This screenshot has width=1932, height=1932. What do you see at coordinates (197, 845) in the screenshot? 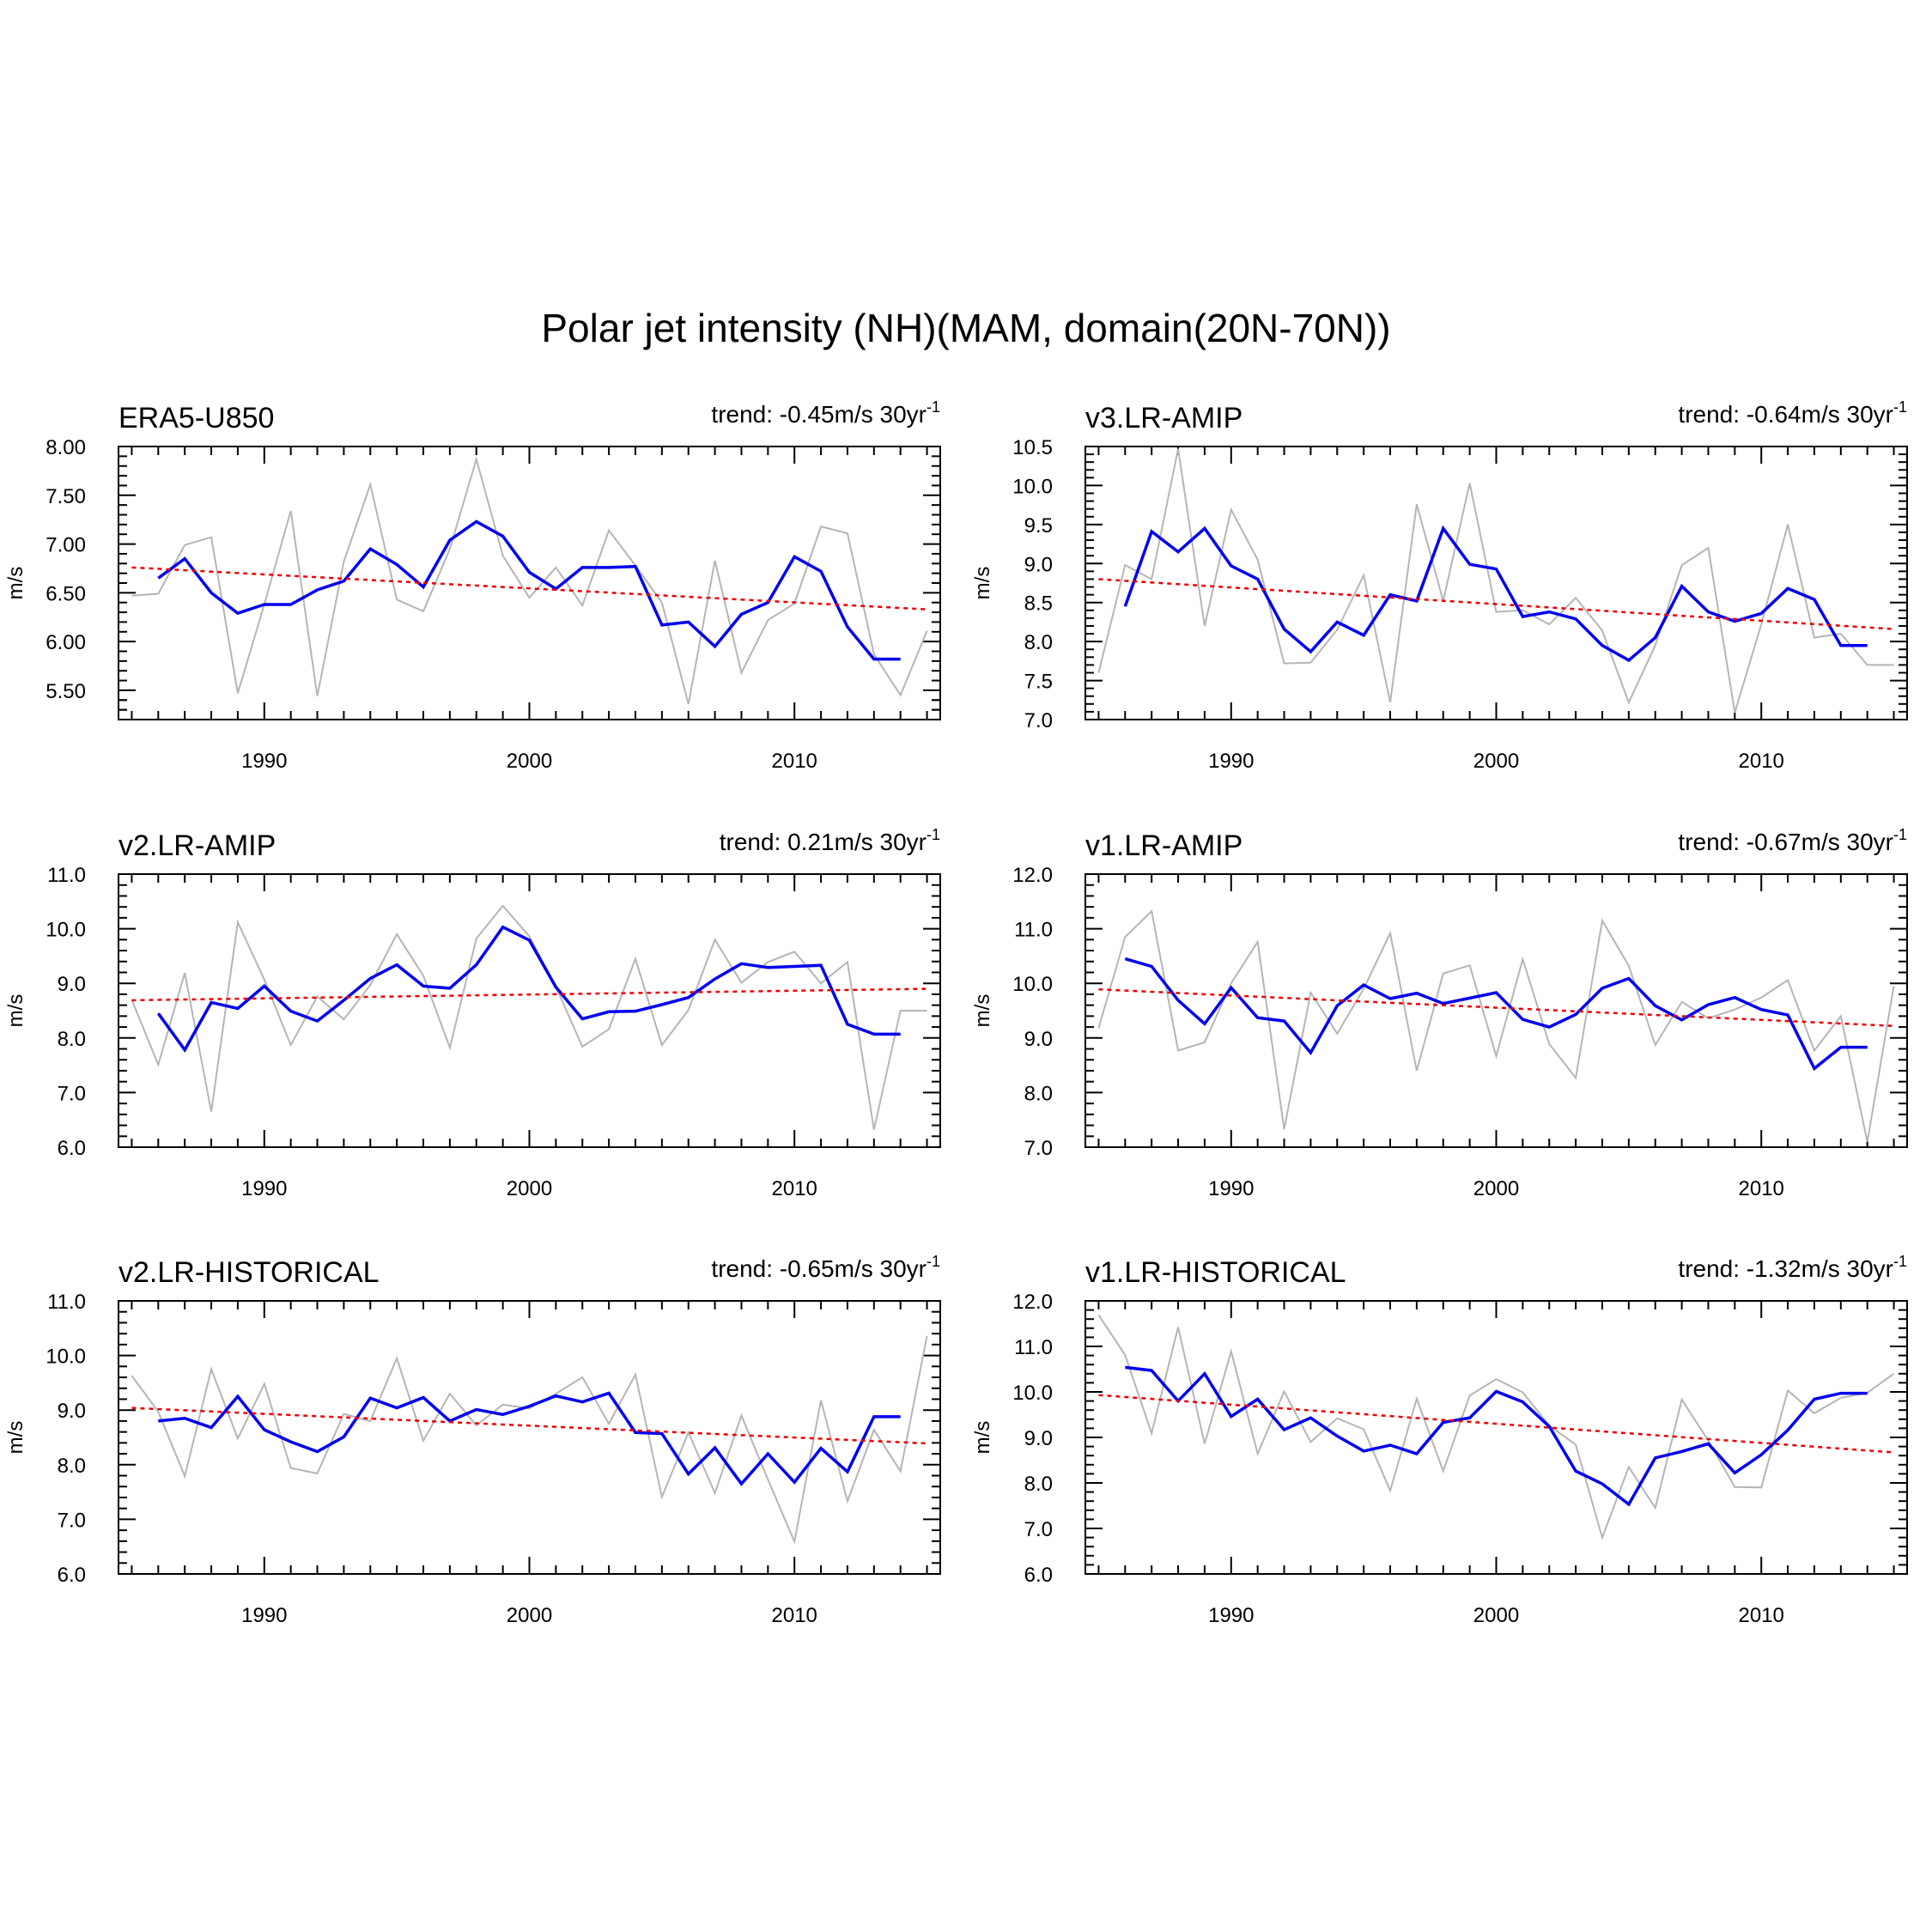
I see `panel-title: v2.LR-AMIP` at bounding box center [197, 845].